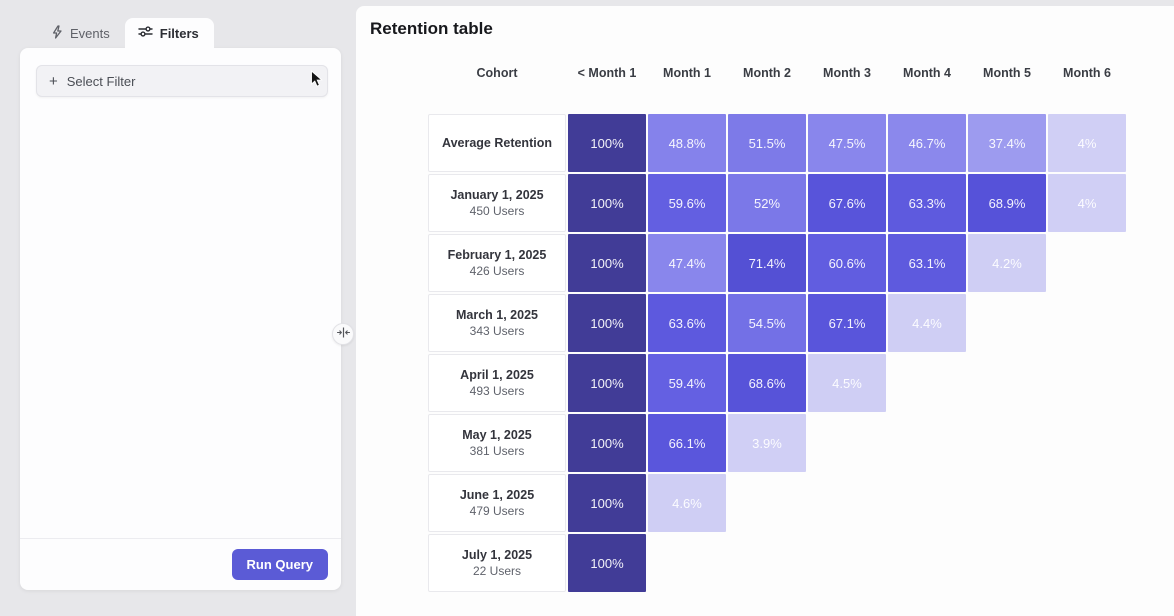  Describe the element at coordinates (497, 443) in the screenshot. I see `cohort-cell: May 1, 2025 381 Users` at that location.